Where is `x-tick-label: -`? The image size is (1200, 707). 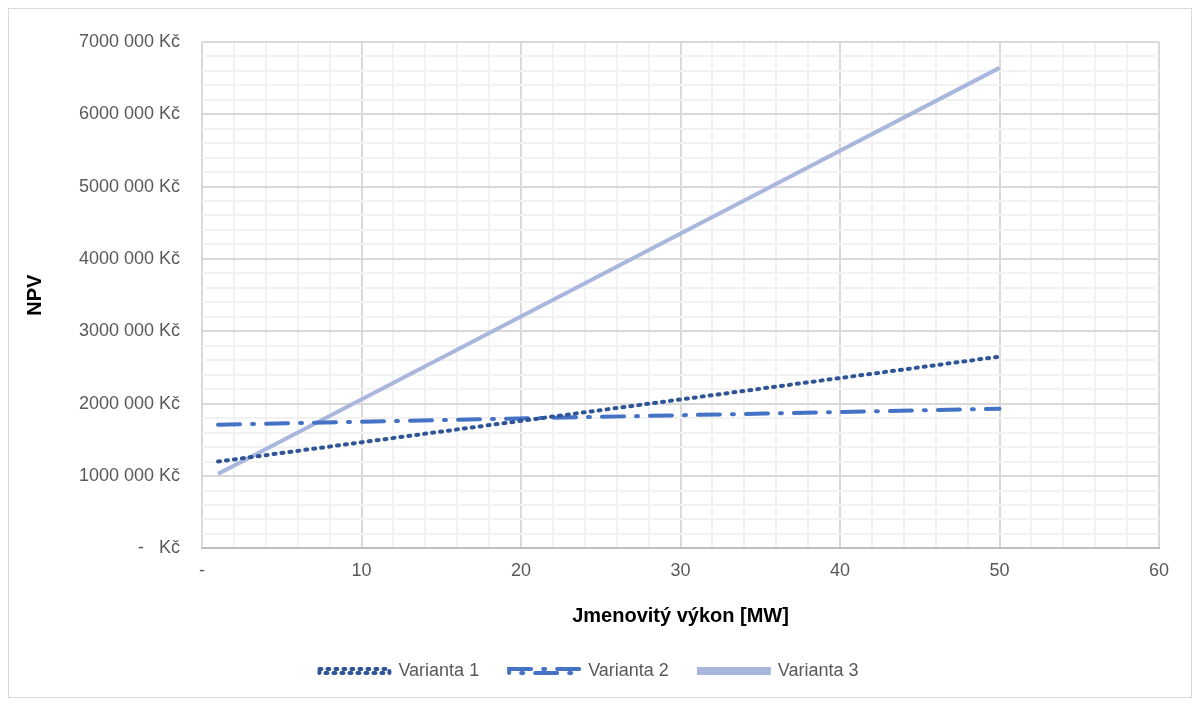 x-tick-label: - is located at coordinates (202, 570).